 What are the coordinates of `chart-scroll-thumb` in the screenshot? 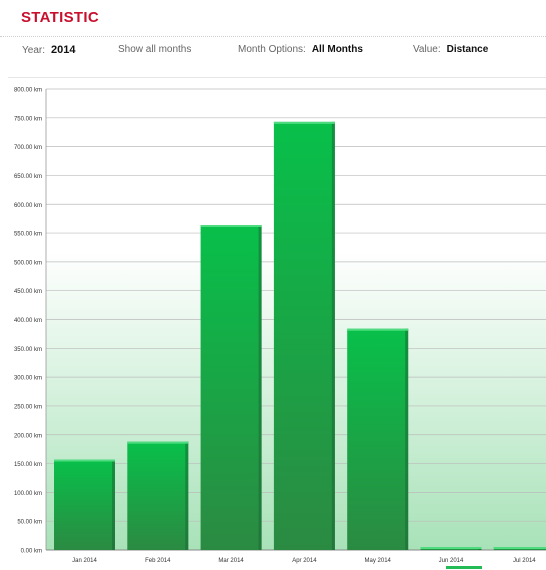 It's located at (464, 567).